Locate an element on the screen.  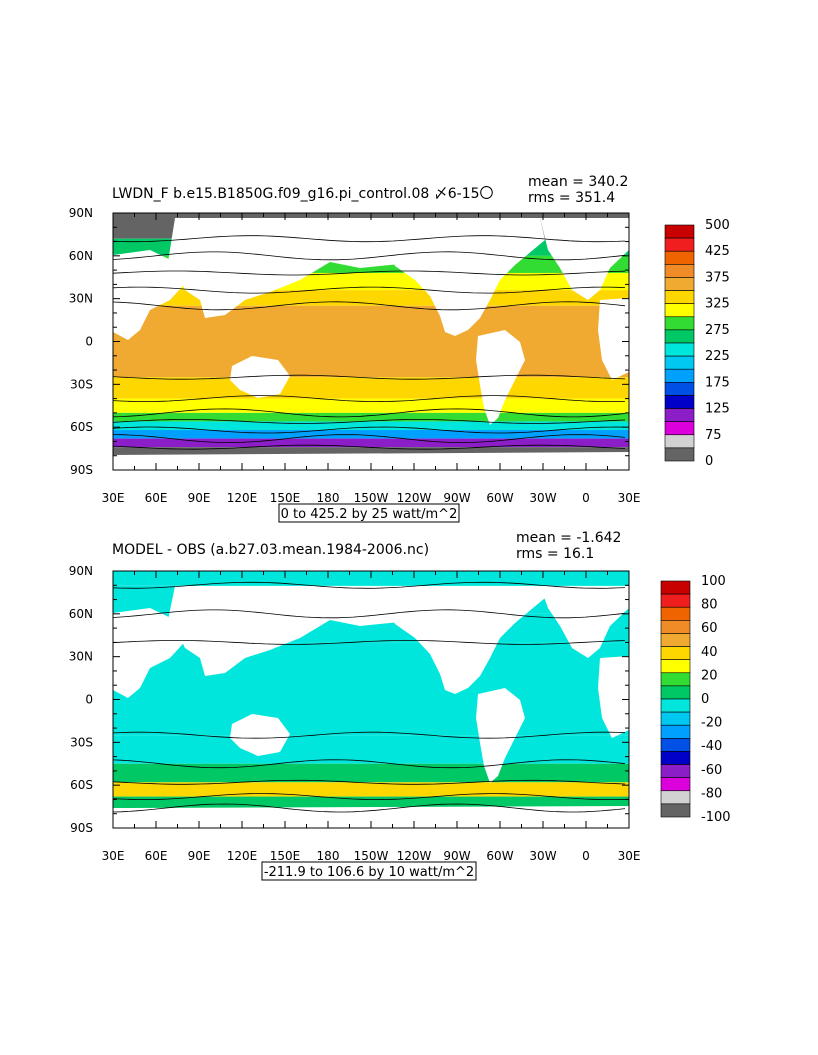
colorbar-label: -40 is located at coordinates (711, 746).